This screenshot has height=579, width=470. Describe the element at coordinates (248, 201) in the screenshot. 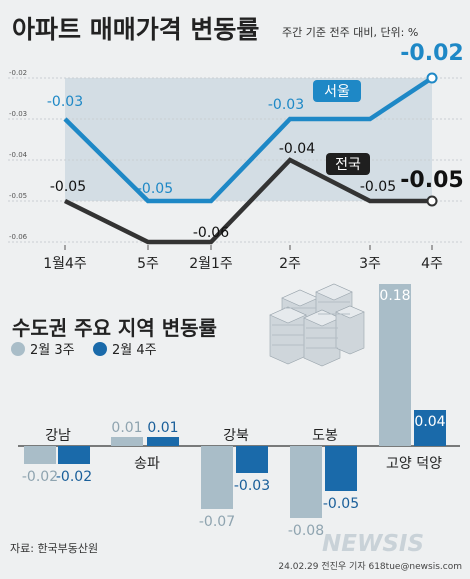

I see `national-line` at that location.